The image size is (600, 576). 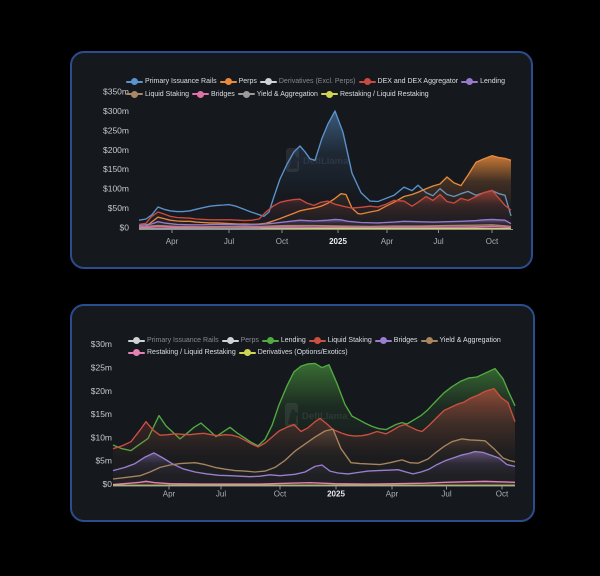 I want to click on svg-text: $5m, so click(x=103, y=461).